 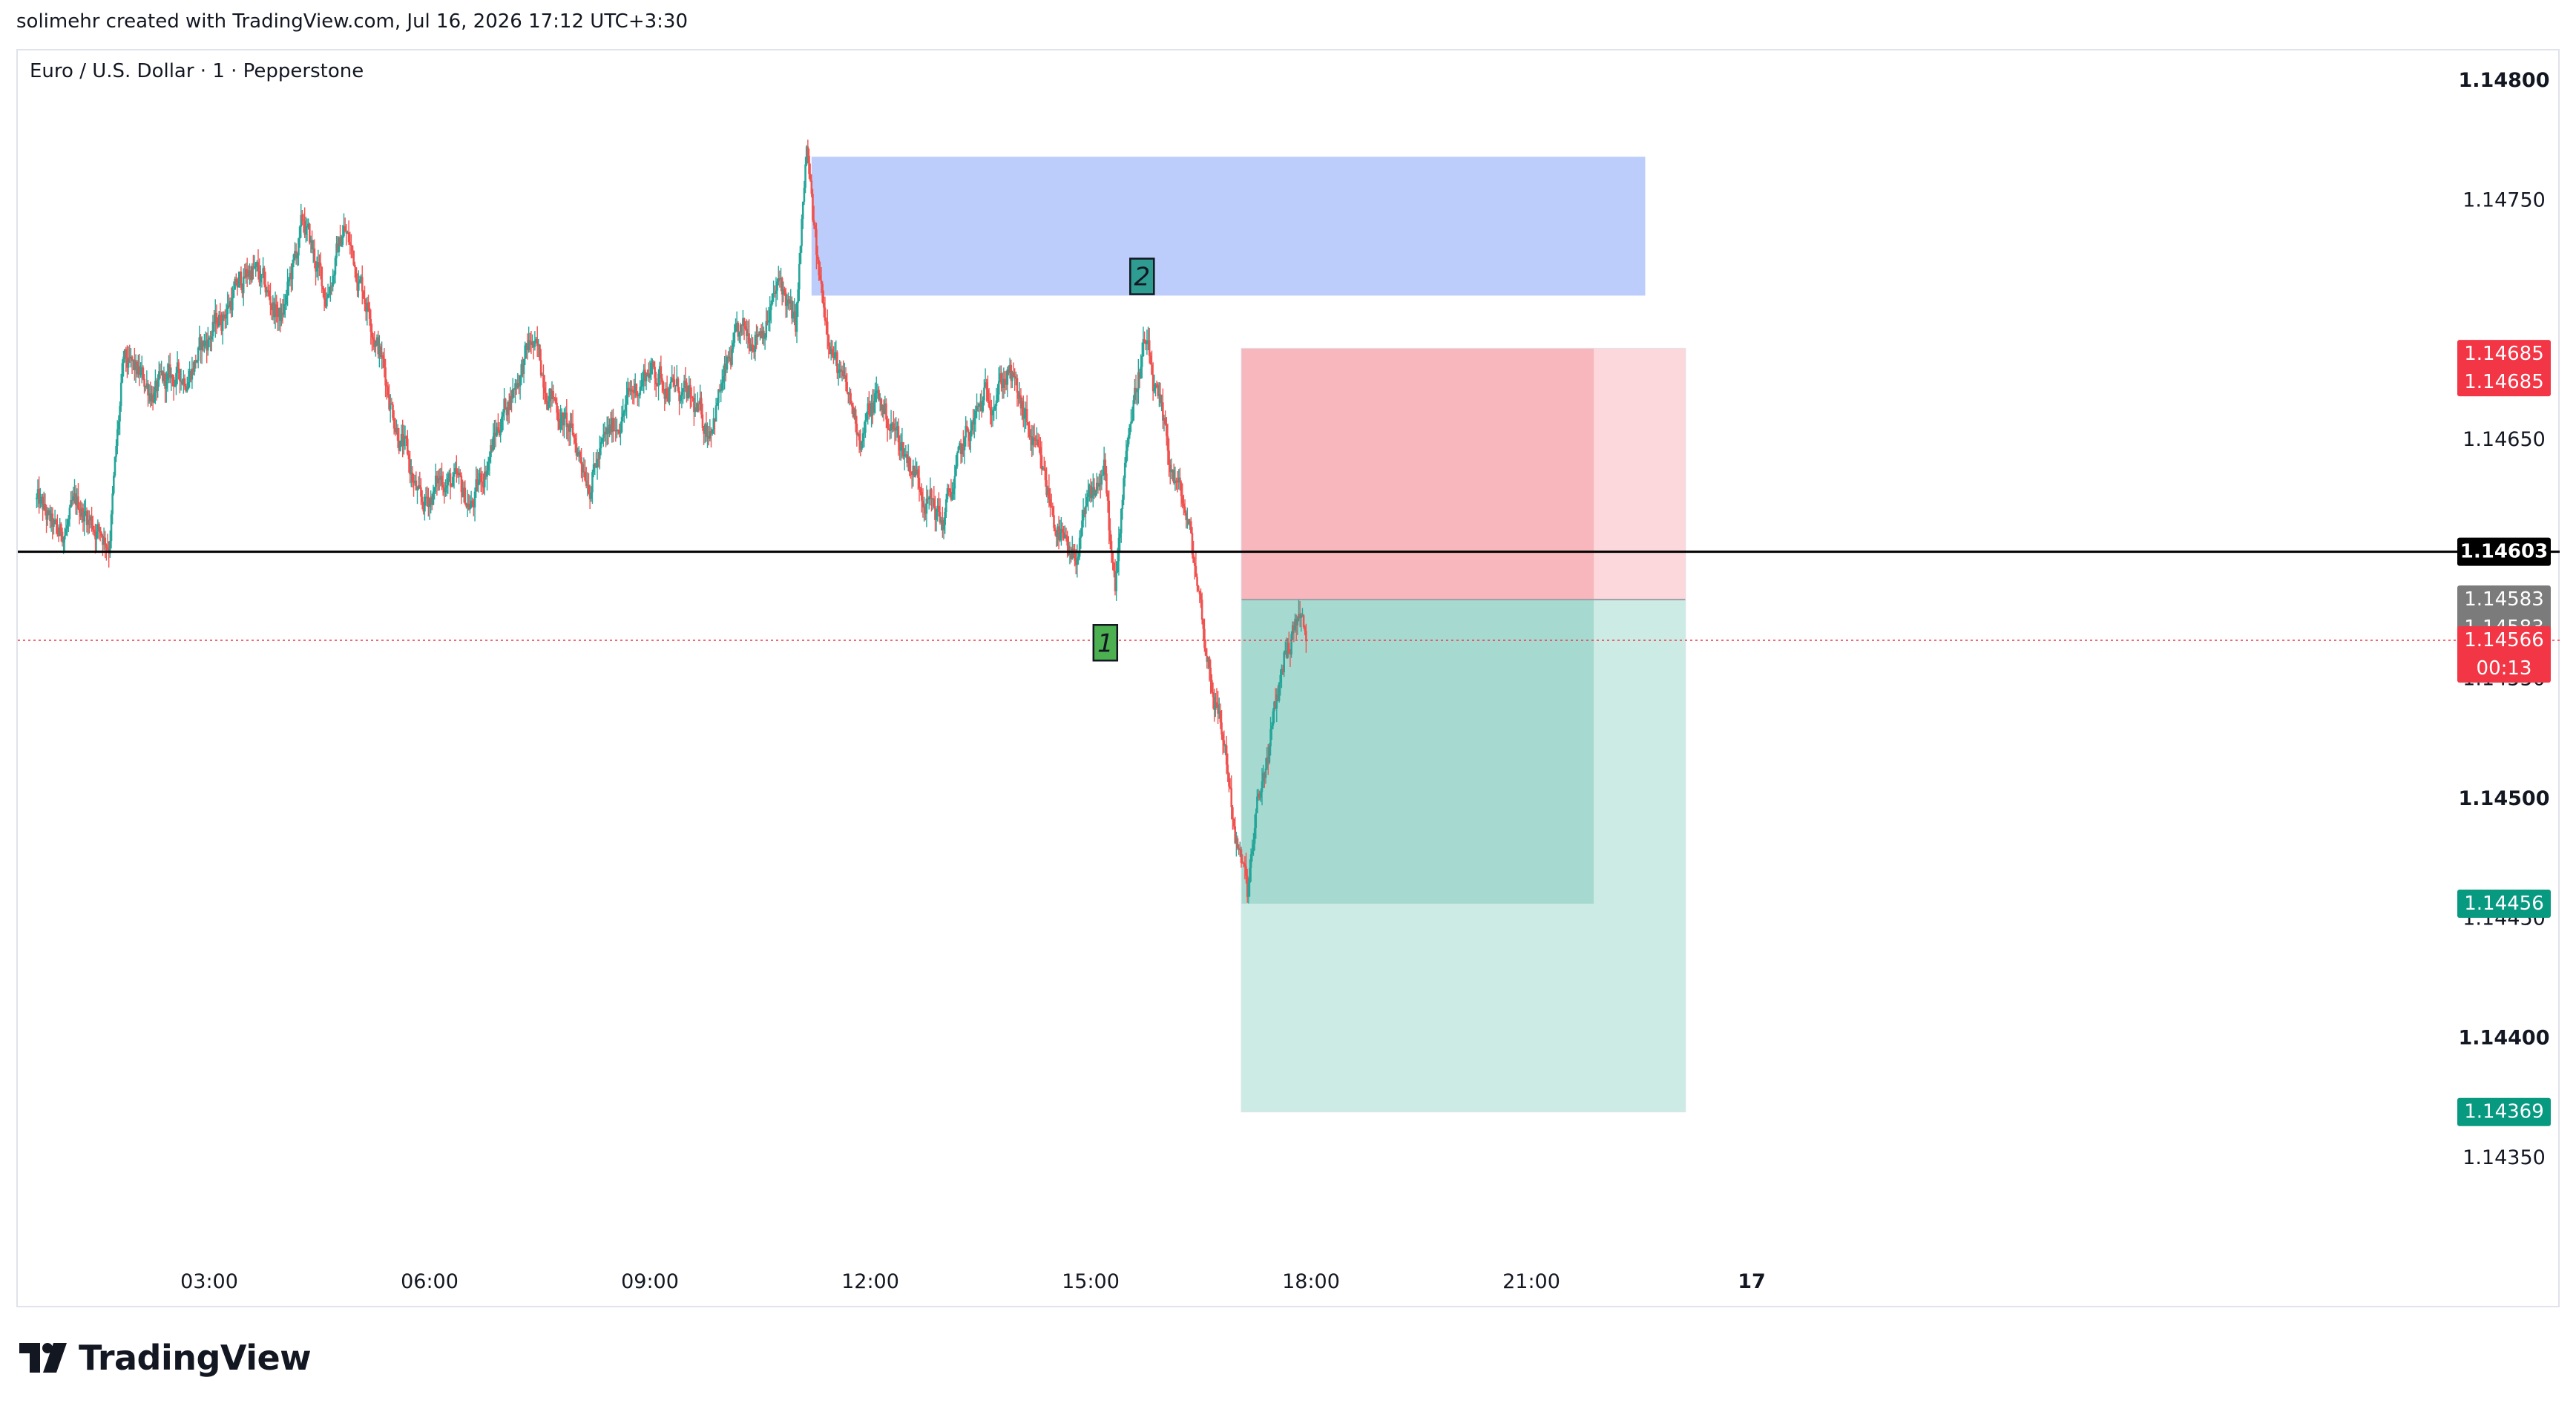 I want to click on supply-zone, so click(x=1228, y=226).